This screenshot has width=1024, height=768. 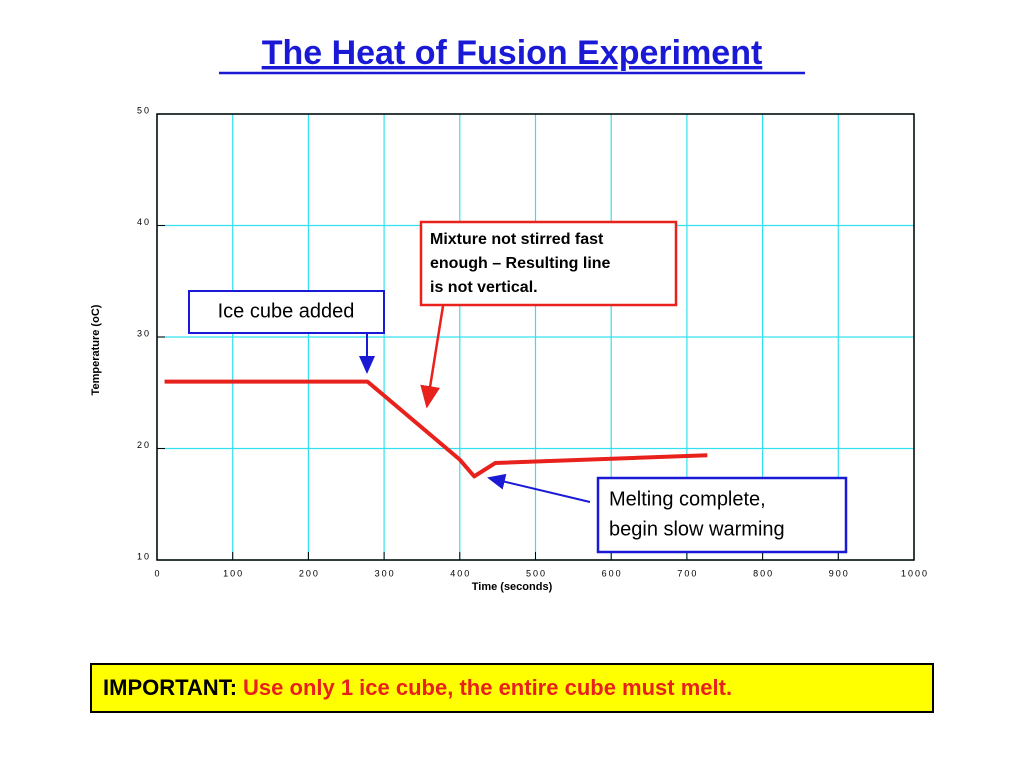 I want to click on x-tick-label: 600, so click(x=612, y=573).